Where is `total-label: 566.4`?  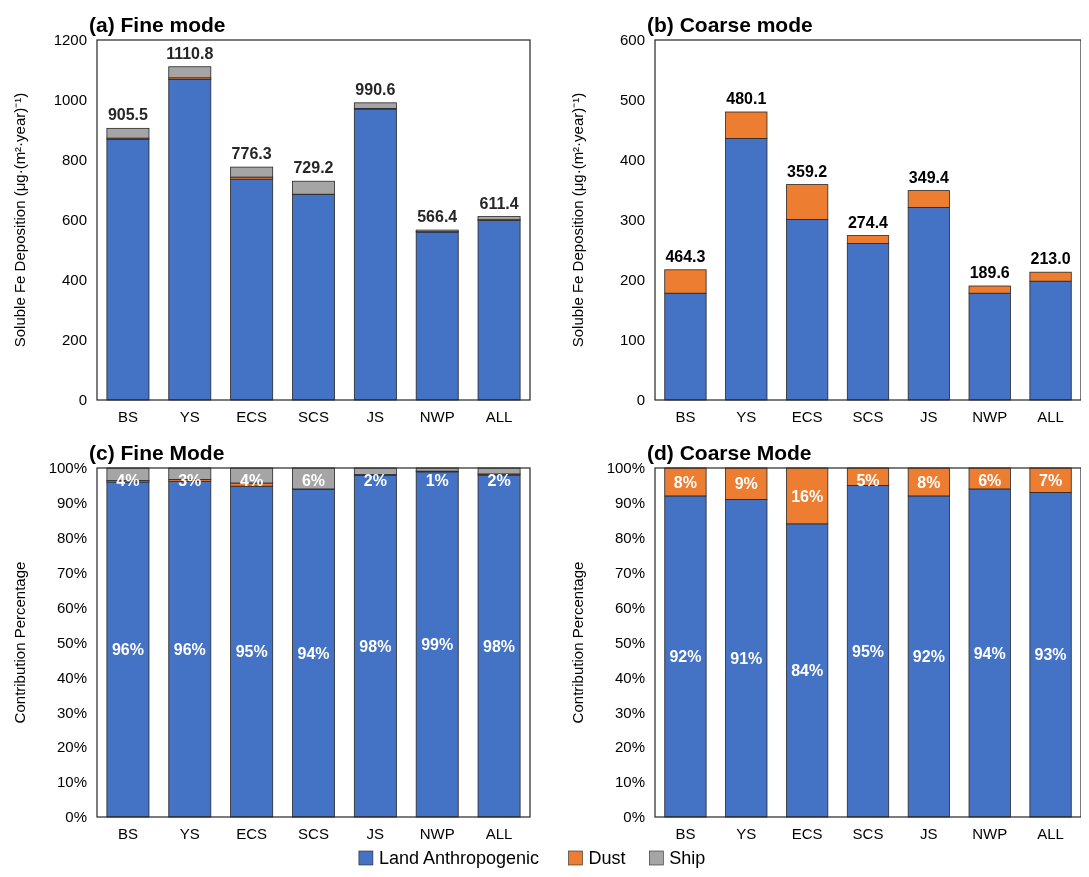
total-label: 566.4 is located at coordinates (437, 217).